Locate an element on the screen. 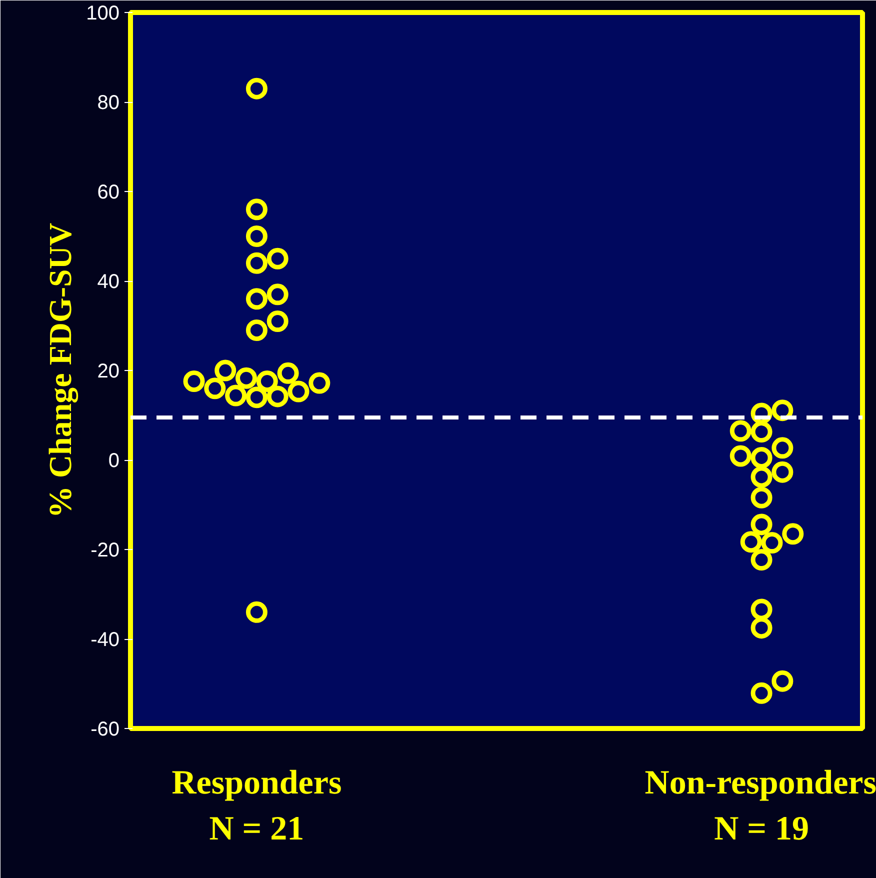  y-tick-label: -40 is located at coordinates (105, 640).